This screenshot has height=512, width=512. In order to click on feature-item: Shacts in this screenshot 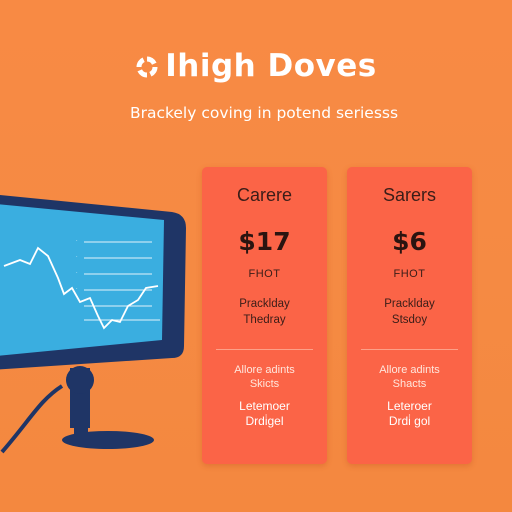, I will do `click(409, 384)`.